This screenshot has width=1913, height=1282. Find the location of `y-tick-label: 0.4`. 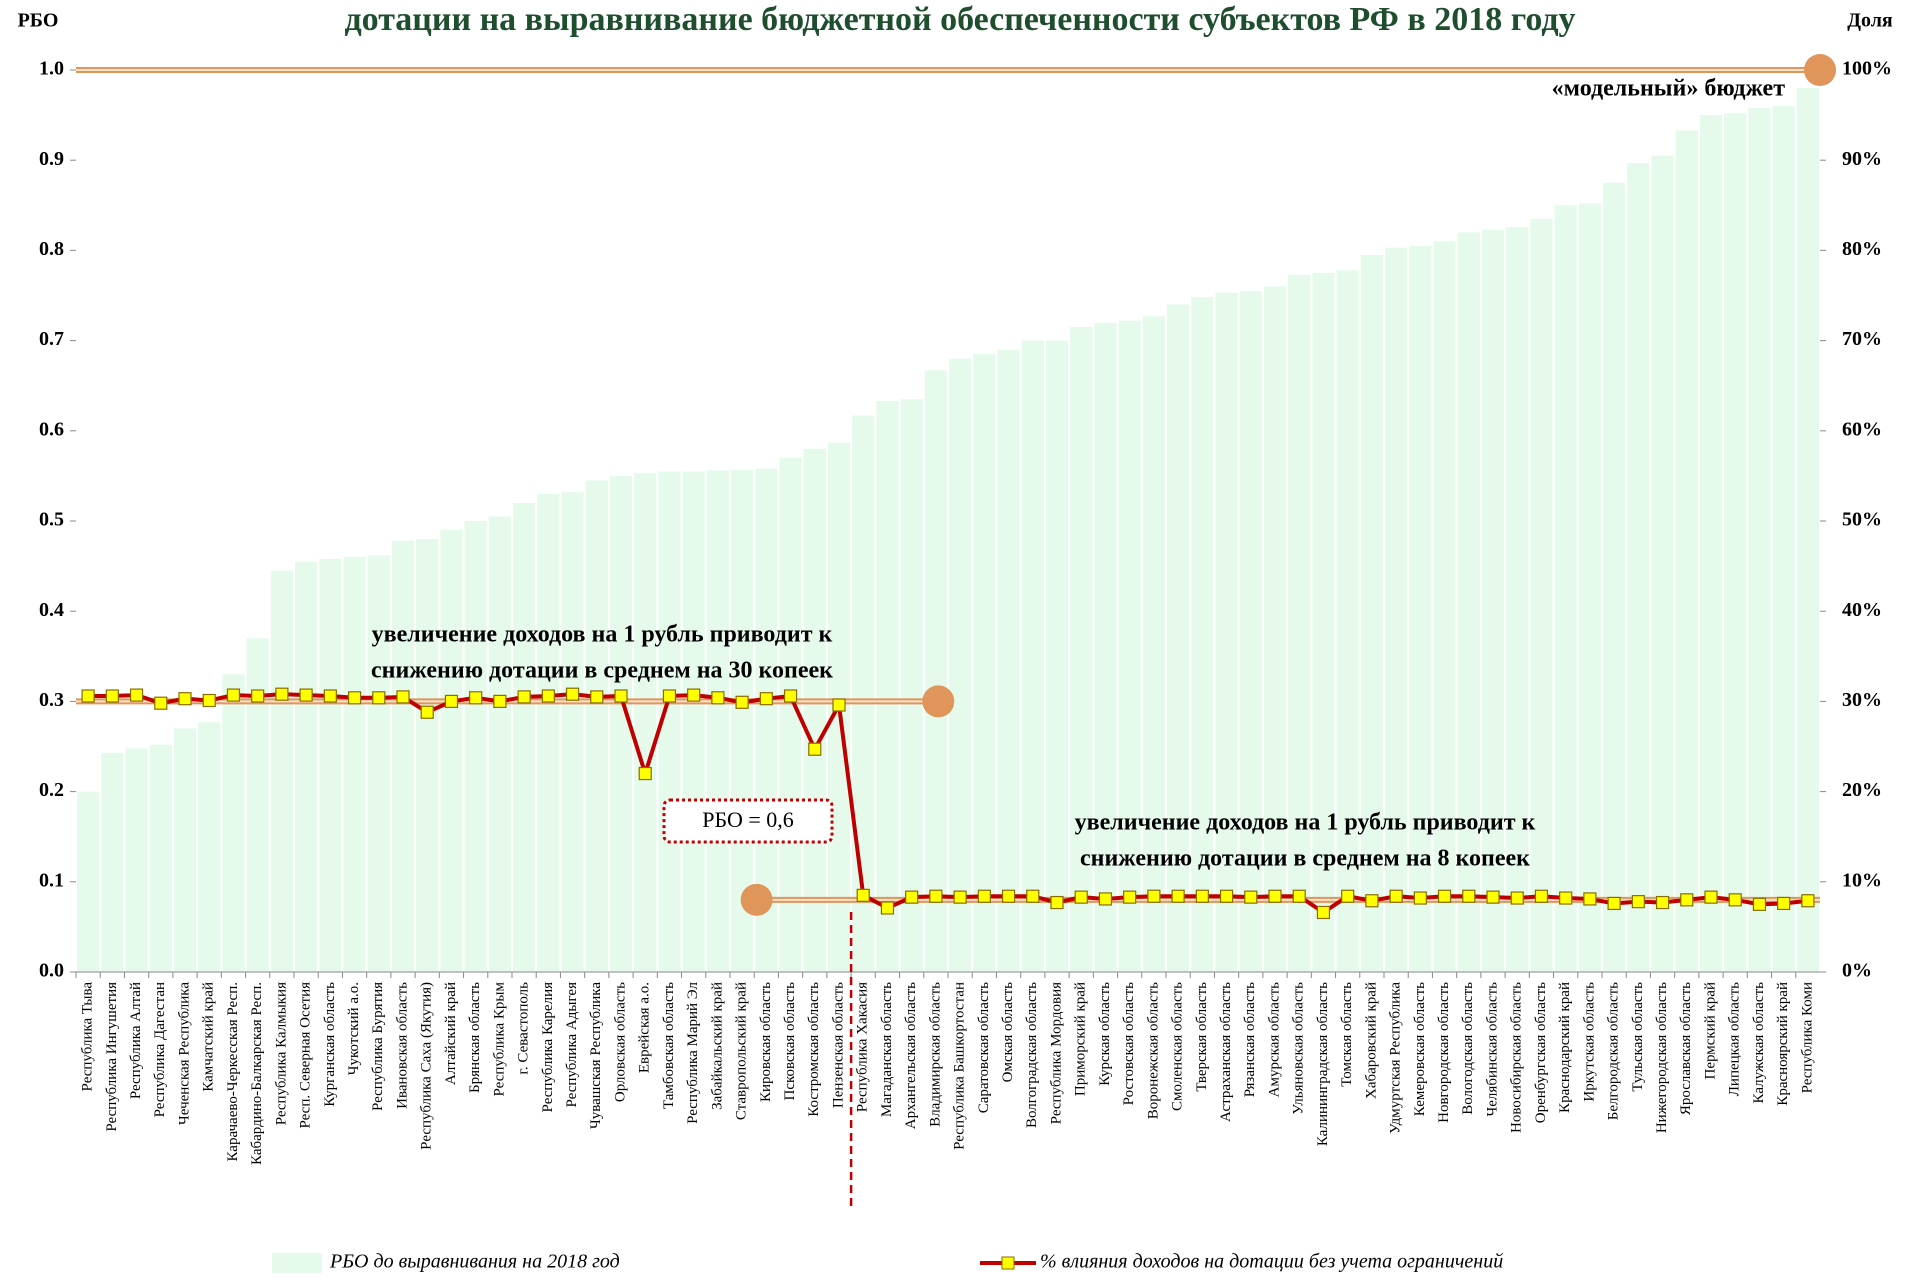

y-tick-label: 0.4 is located at coordinates (51, 610).